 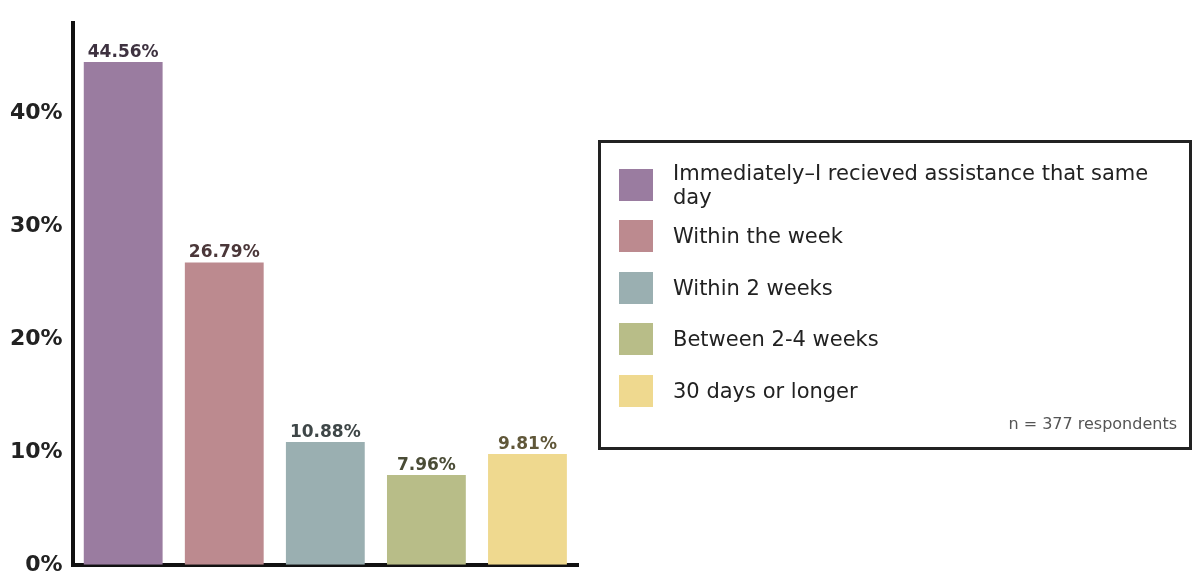 What do you see at coordinates (36, 450) in the screenshot?
I see `y-tick-label: 10%` at bounding box center [36, 450].